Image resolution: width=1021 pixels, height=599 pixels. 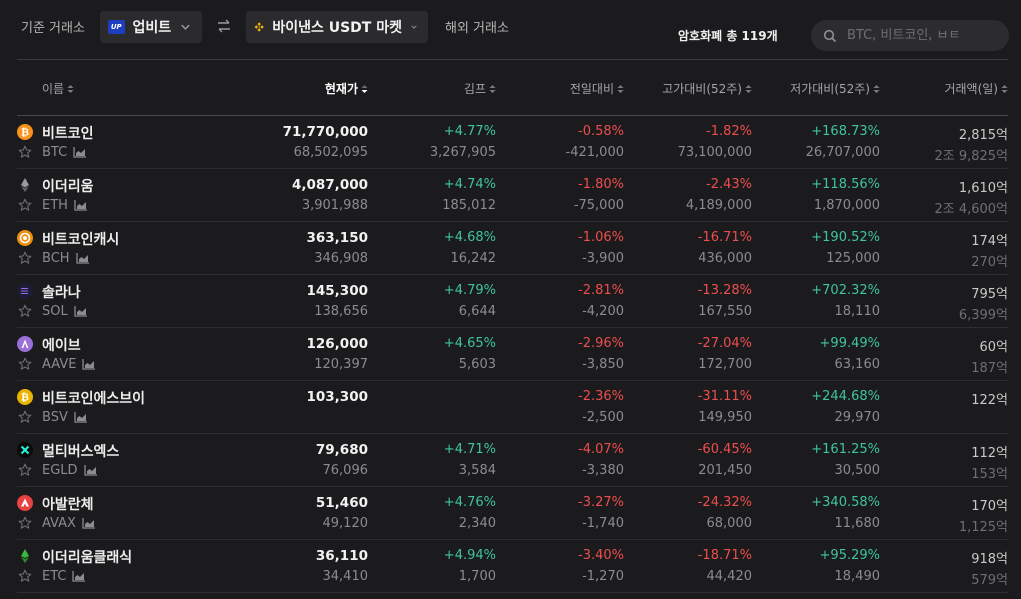 What do you see at coordinates (414, 27) in the screenshot?
I see `chevron-down-icon` at bounding box center [414, 27].